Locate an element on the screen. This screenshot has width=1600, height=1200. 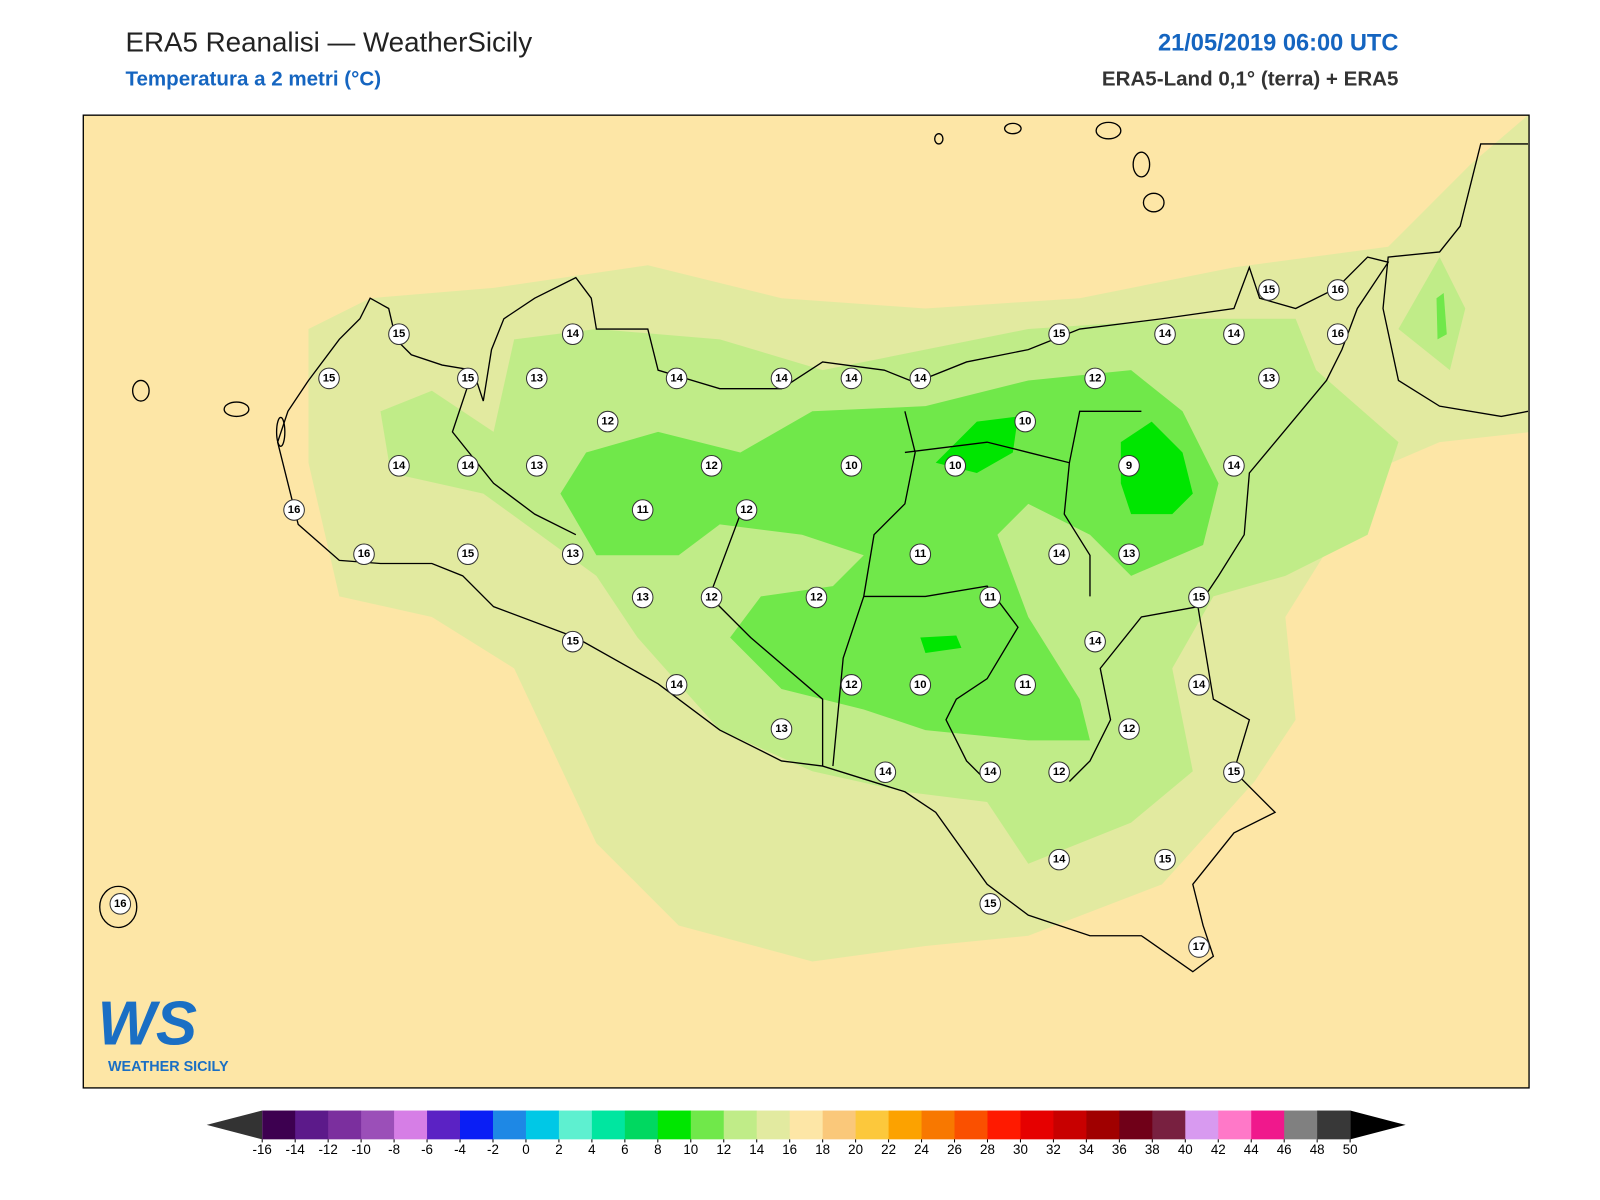
station-value: 9 is located at coordinates (1129, 466).